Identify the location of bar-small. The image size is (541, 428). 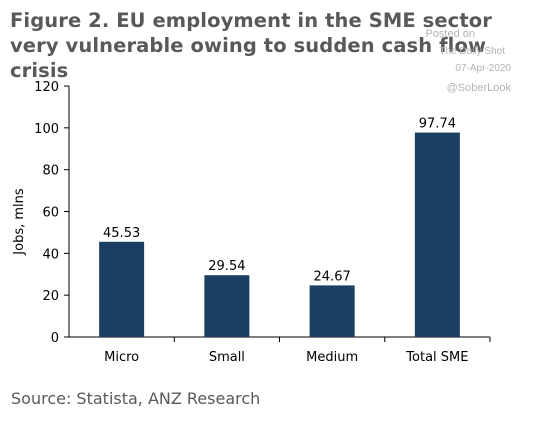
(227, 306).